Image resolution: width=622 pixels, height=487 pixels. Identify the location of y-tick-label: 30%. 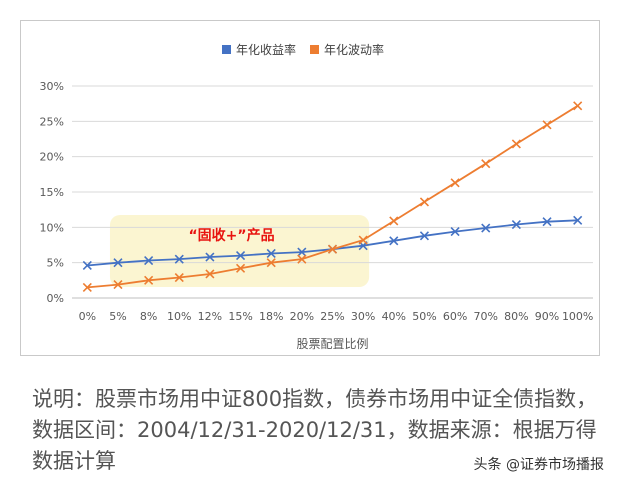
(52, 86).